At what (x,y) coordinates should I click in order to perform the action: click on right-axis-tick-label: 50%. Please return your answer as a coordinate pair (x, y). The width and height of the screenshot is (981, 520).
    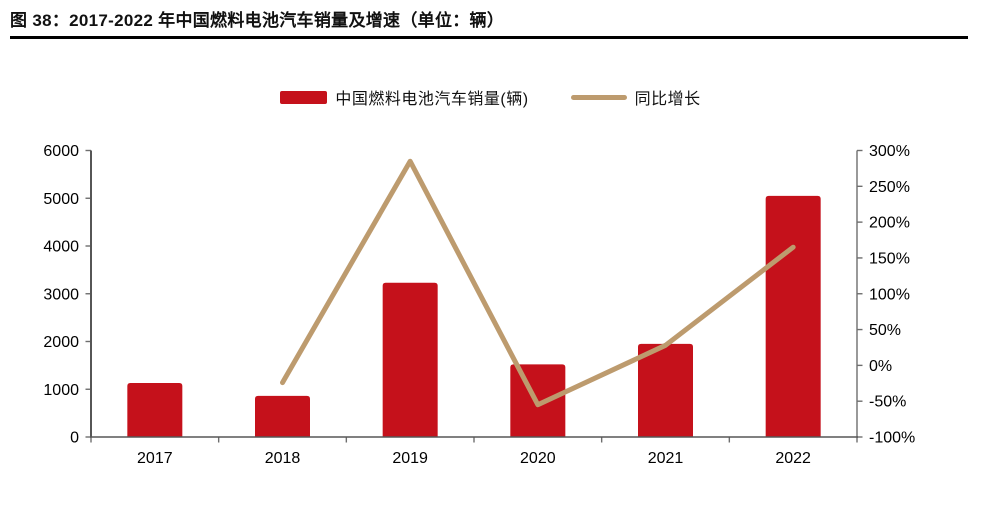
    Looking at the image, I should click on (885, 330).